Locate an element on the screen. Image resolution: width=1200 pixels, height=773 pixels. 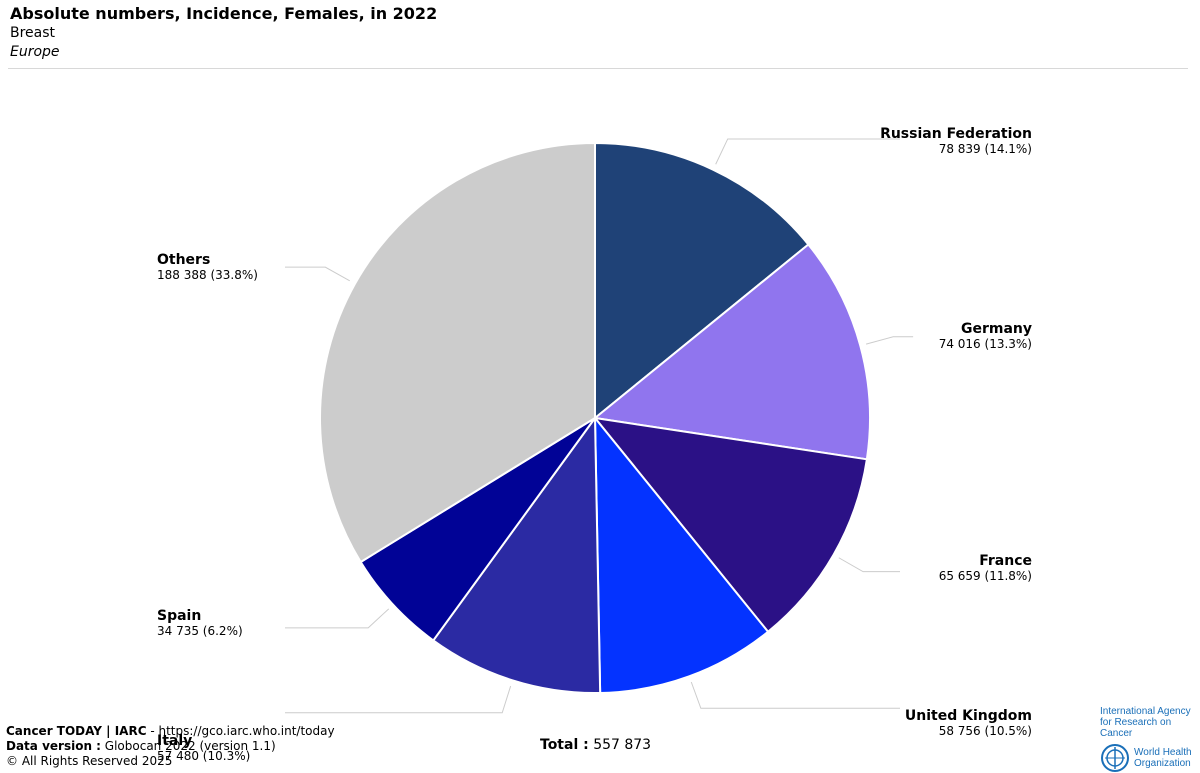
pie-slice-russian-federation is located at coordinates (702, 280).